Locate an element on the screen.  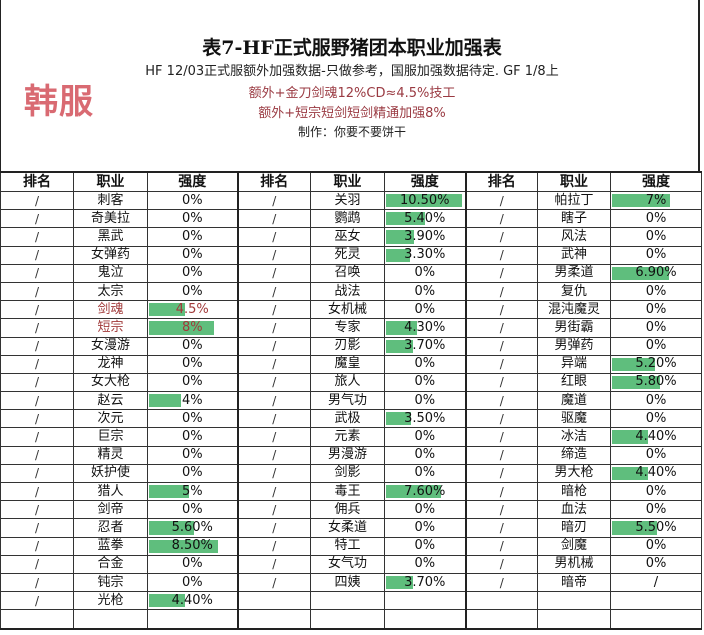
table-row: / 猎人 5% / 毒王 7.60% / 暗枪 0% is located at coordinates (351, 491).